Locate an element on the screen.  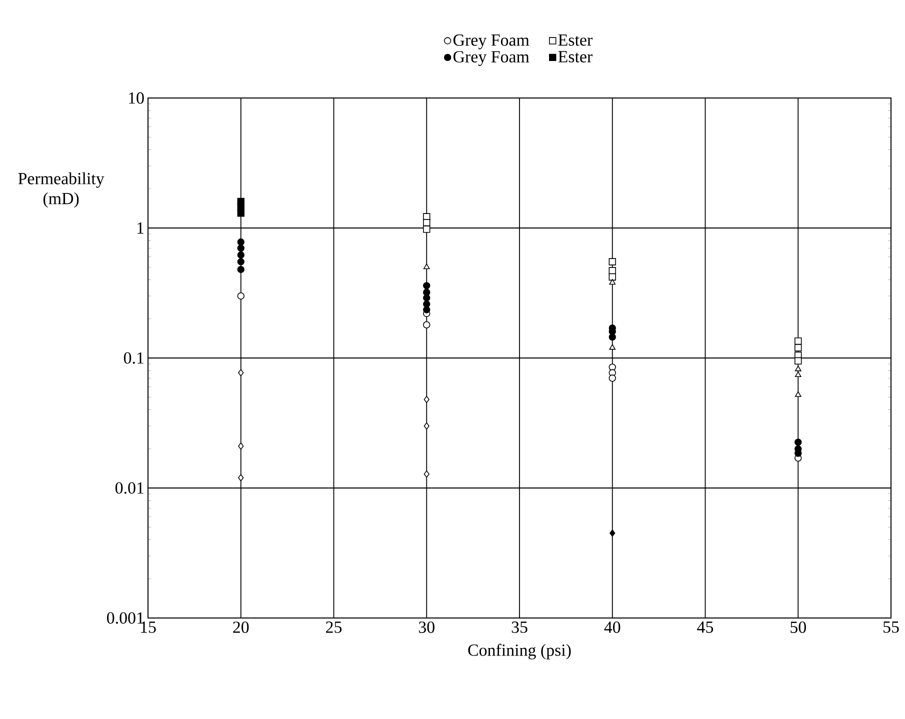
y-tick-label: 0.1 is located at coordinates (134, 358).